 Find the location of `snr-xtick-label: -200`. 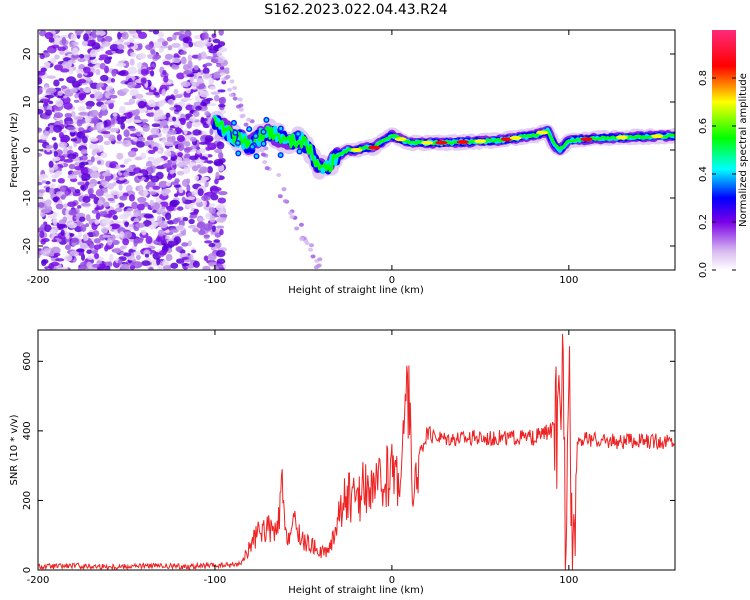

snr-xtick-label: -200 is located at coordinates (38, 580).